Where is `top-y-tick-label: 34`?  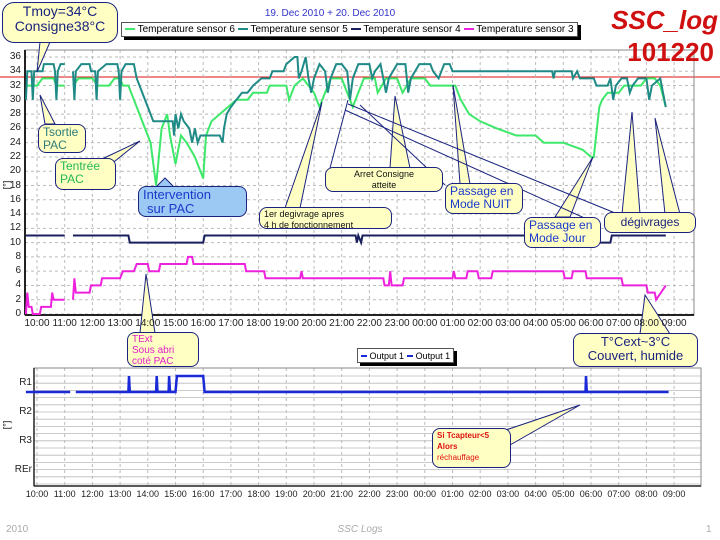
top-y-tick-label: 34 is located at coordinates (15, 71).